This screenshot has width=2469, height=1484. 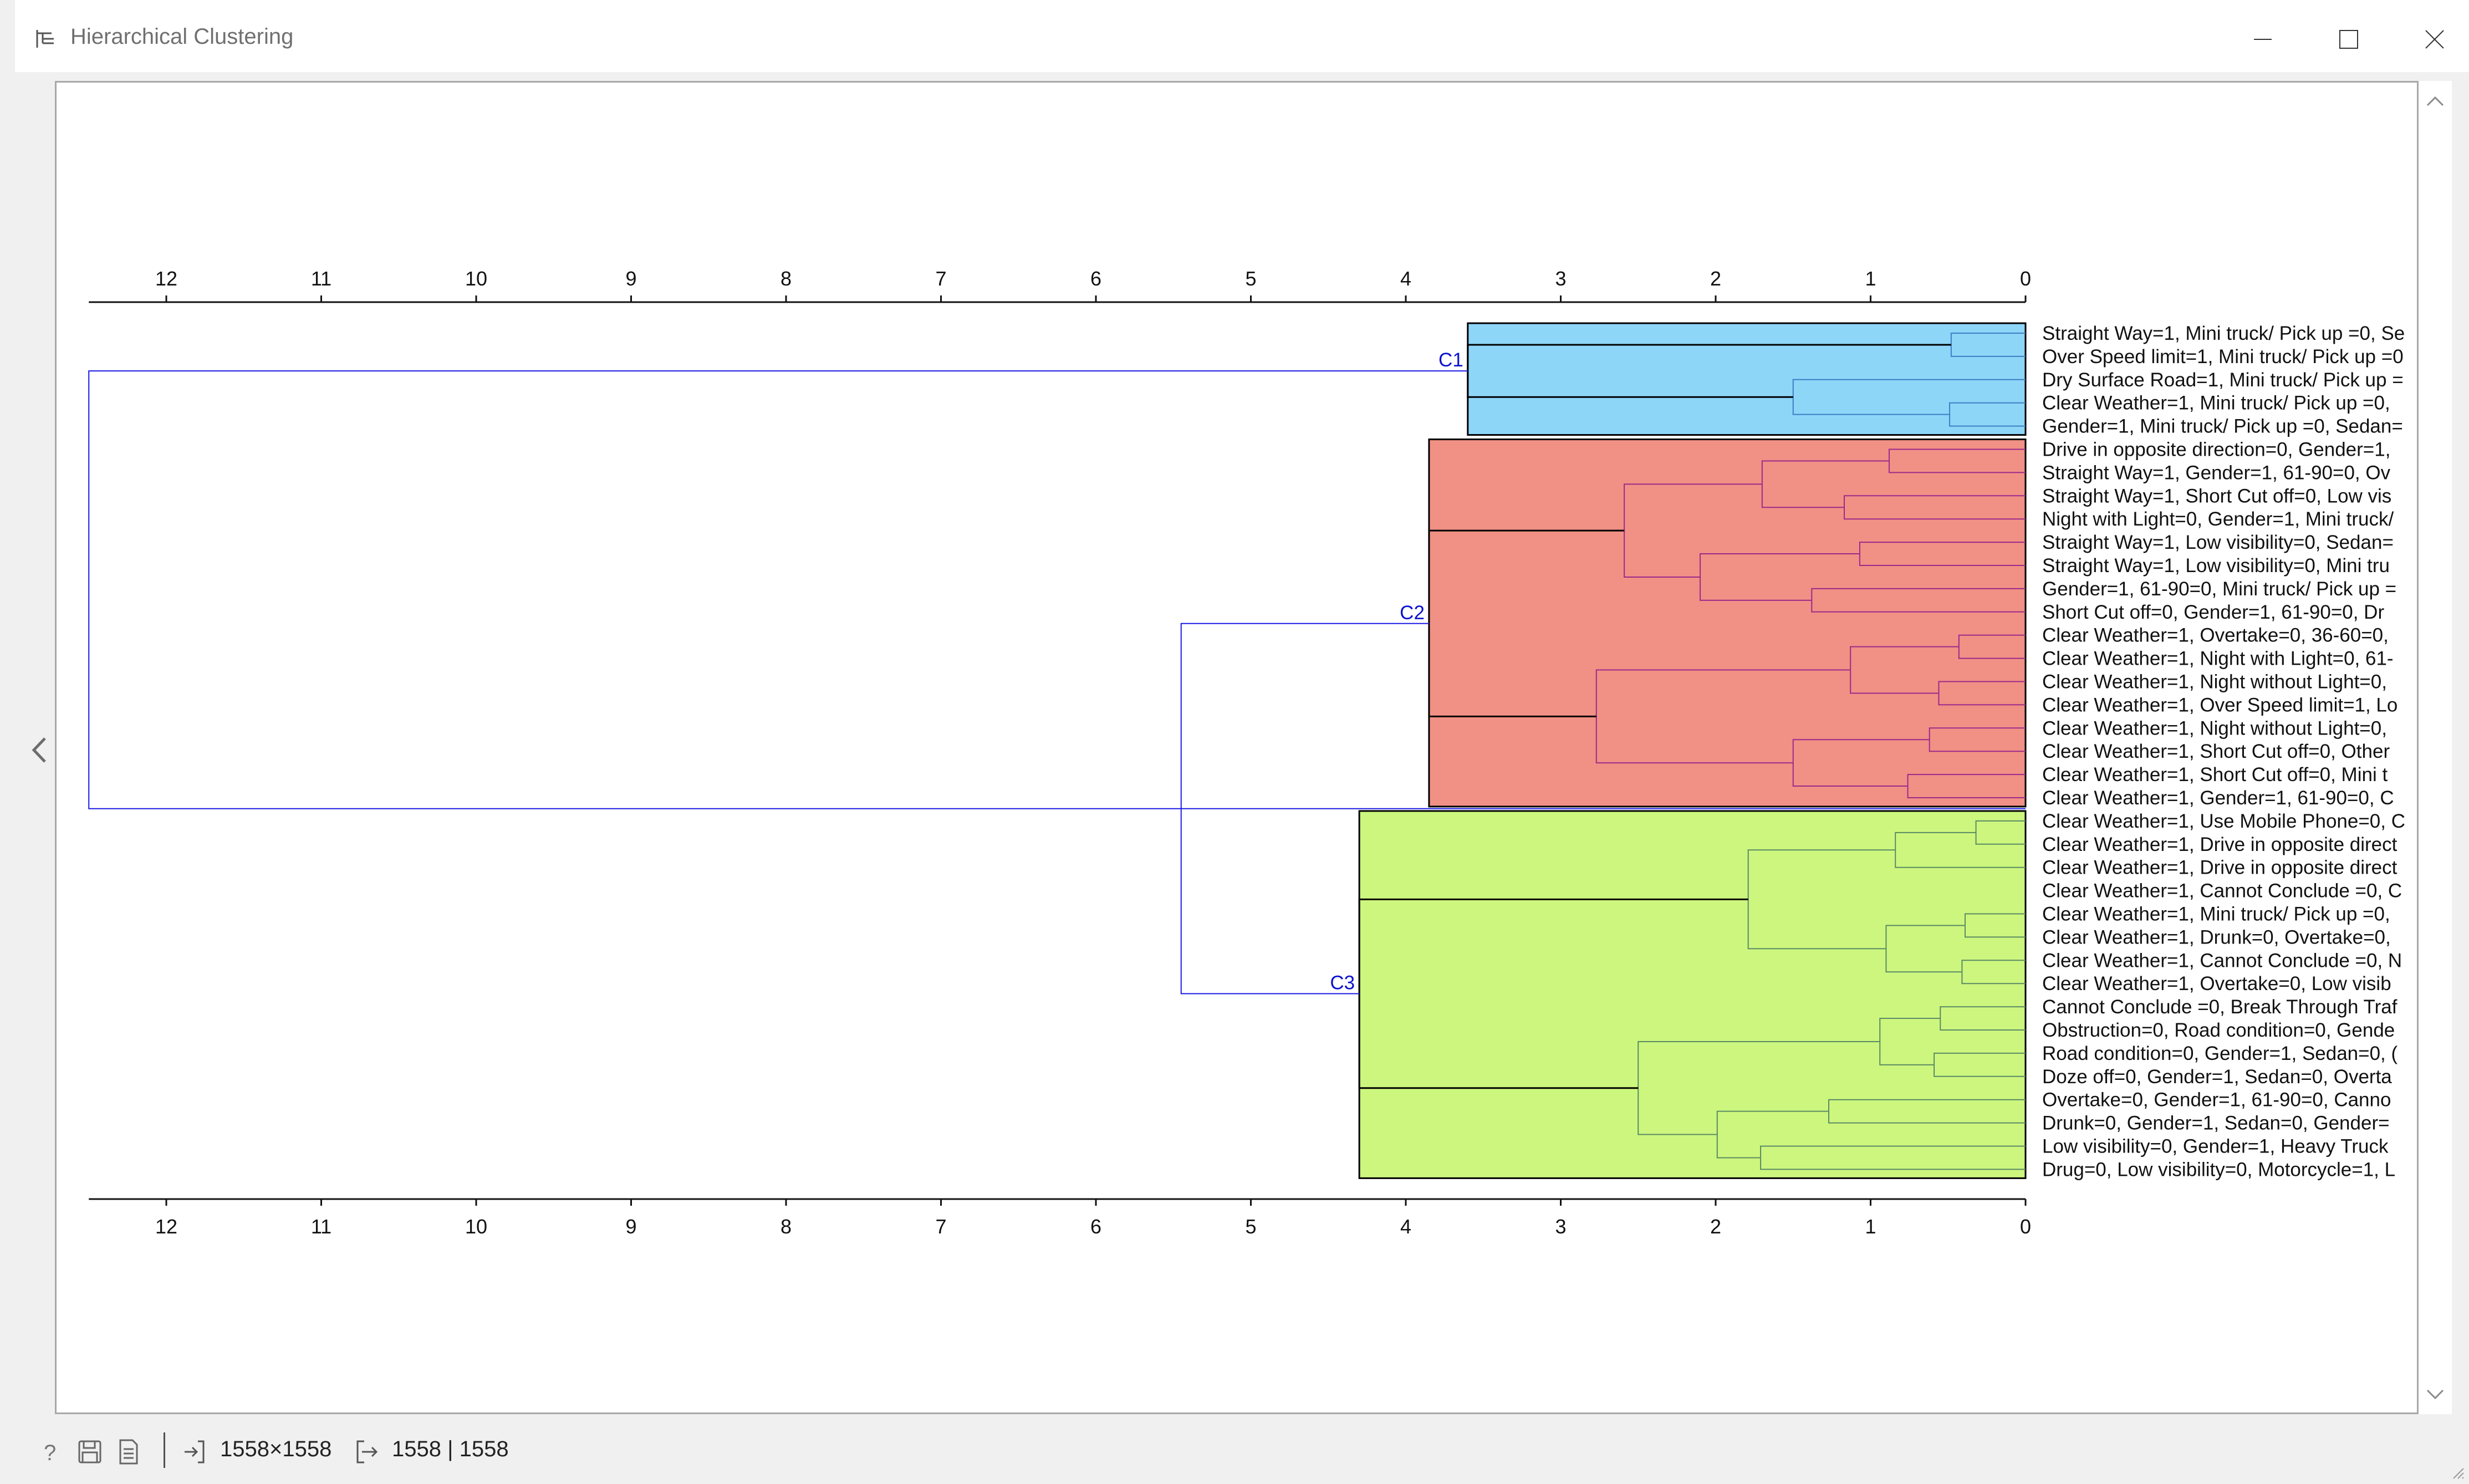 I want to click on scroll-up-icon, so click(x=2435, y=101).